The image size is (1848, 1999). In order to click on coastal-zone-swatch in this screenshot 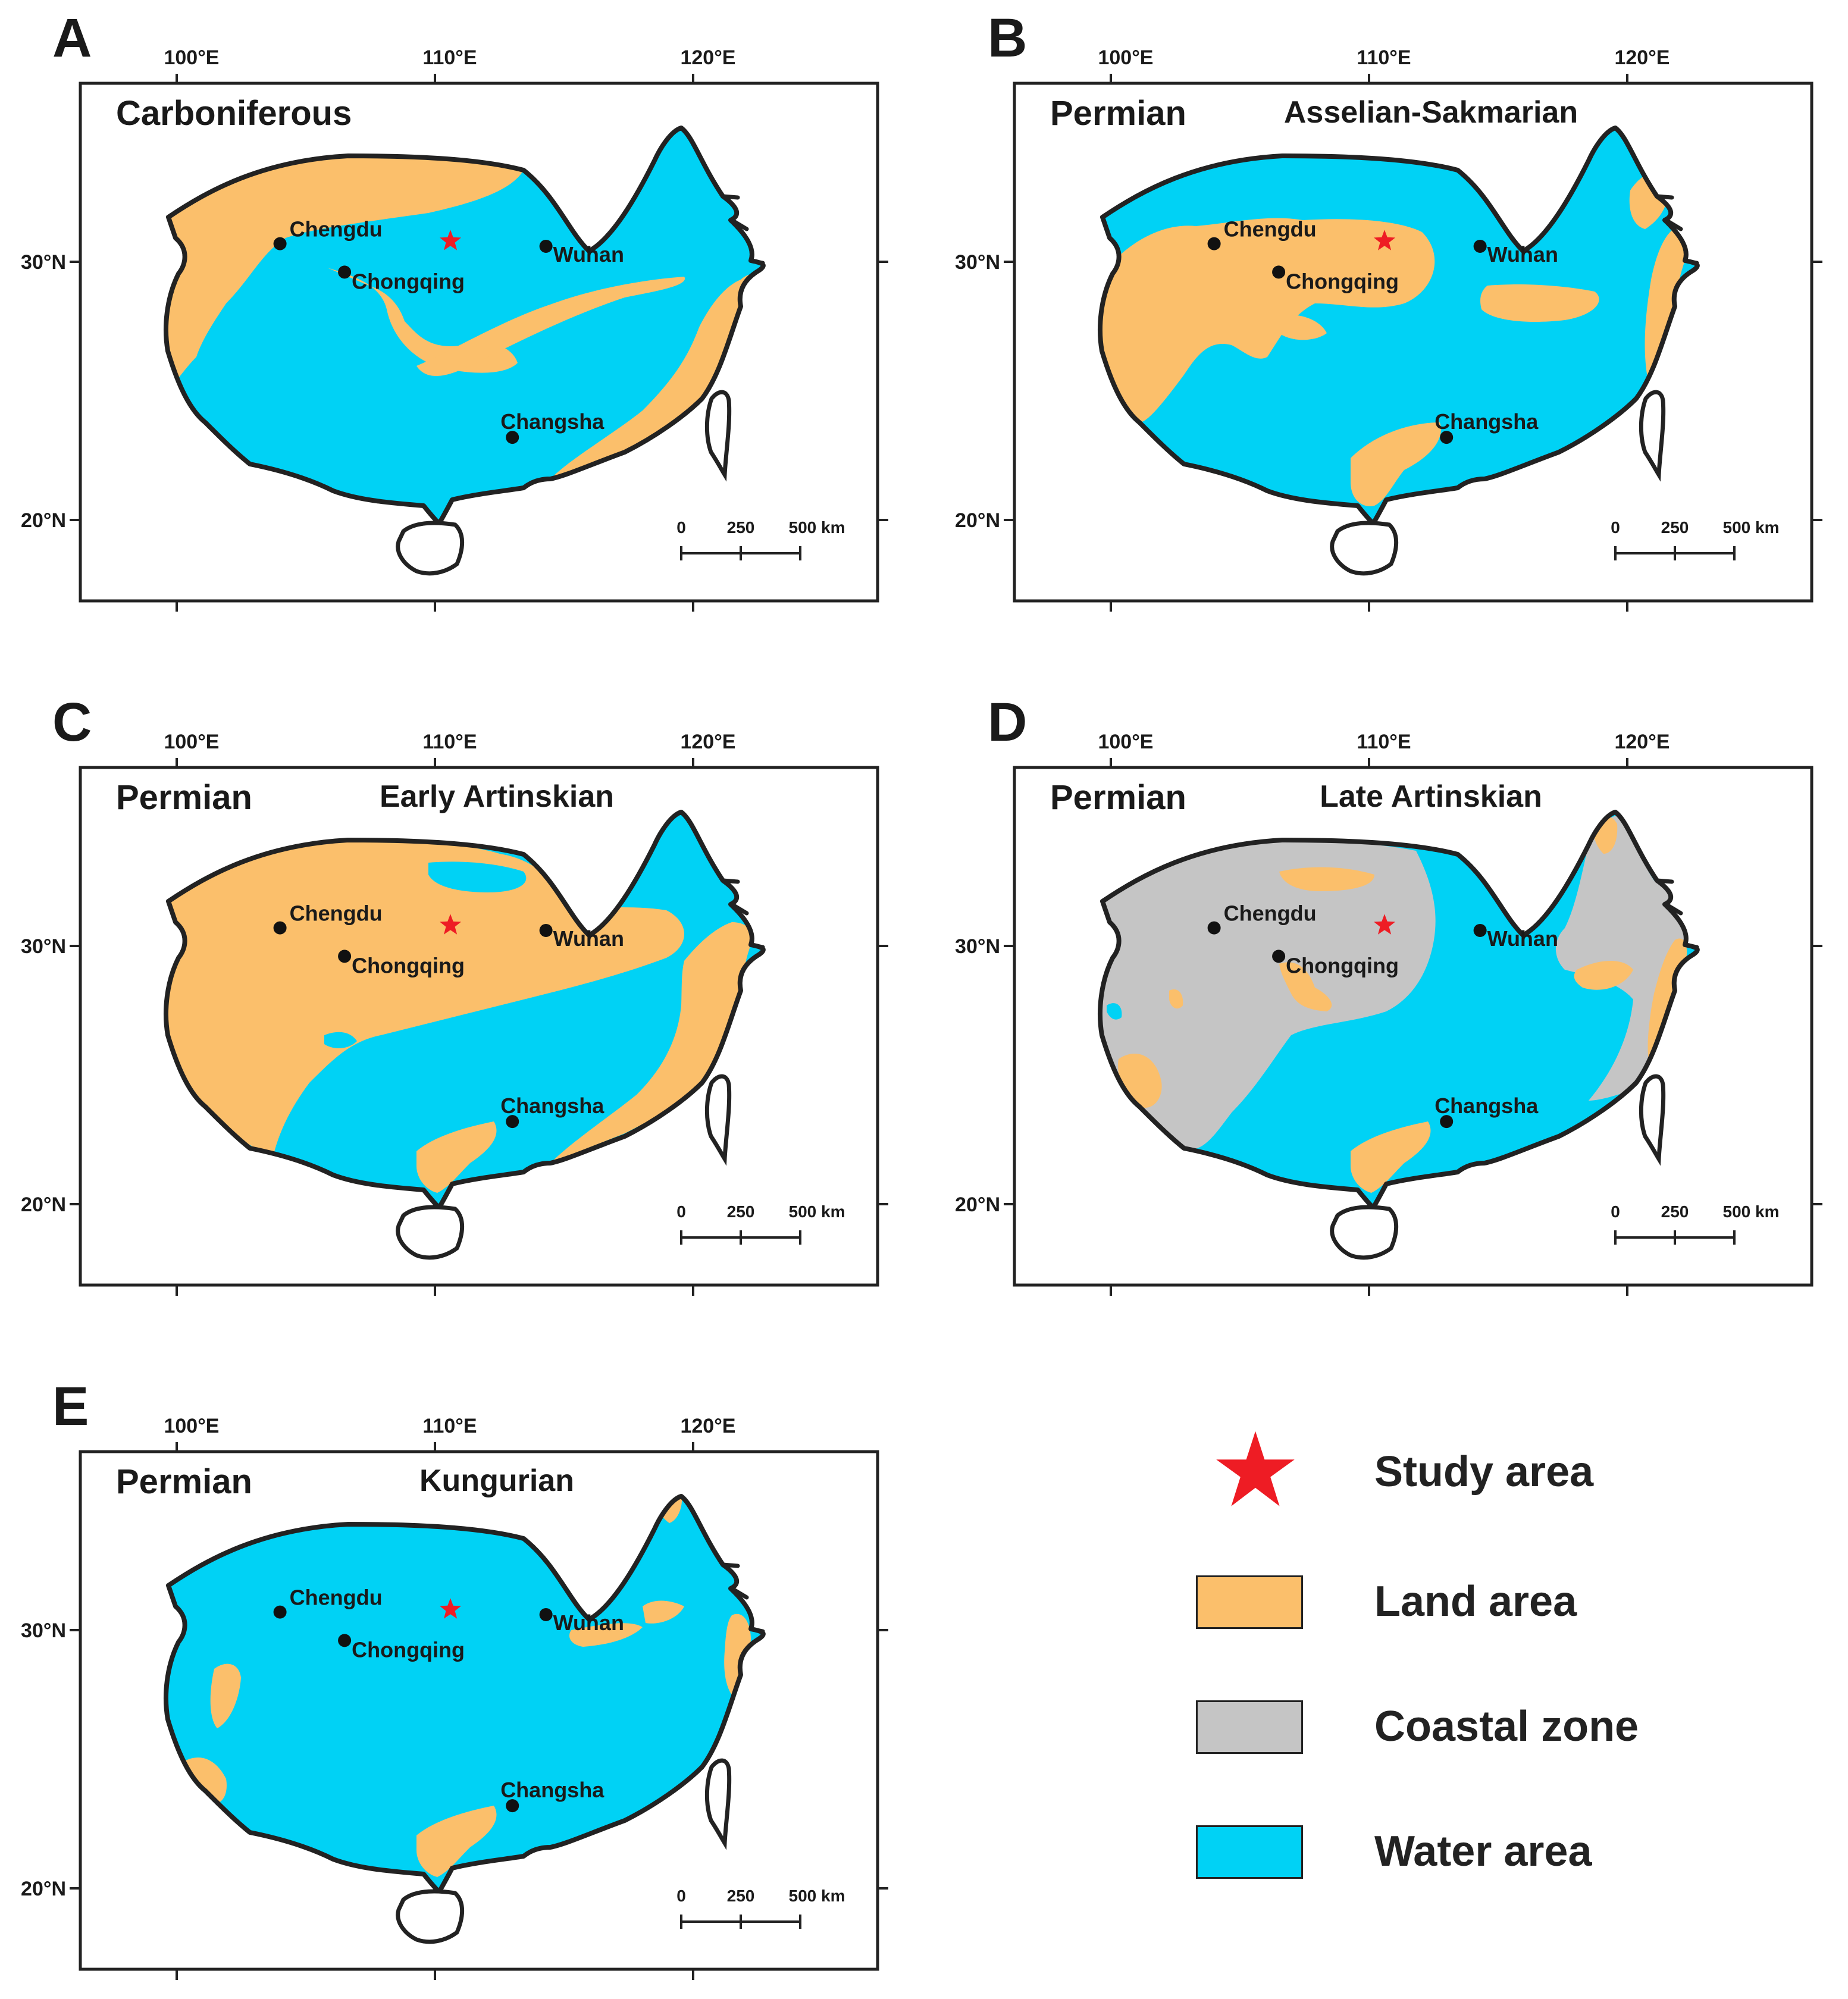, I will do `click(1249, 1727)`.